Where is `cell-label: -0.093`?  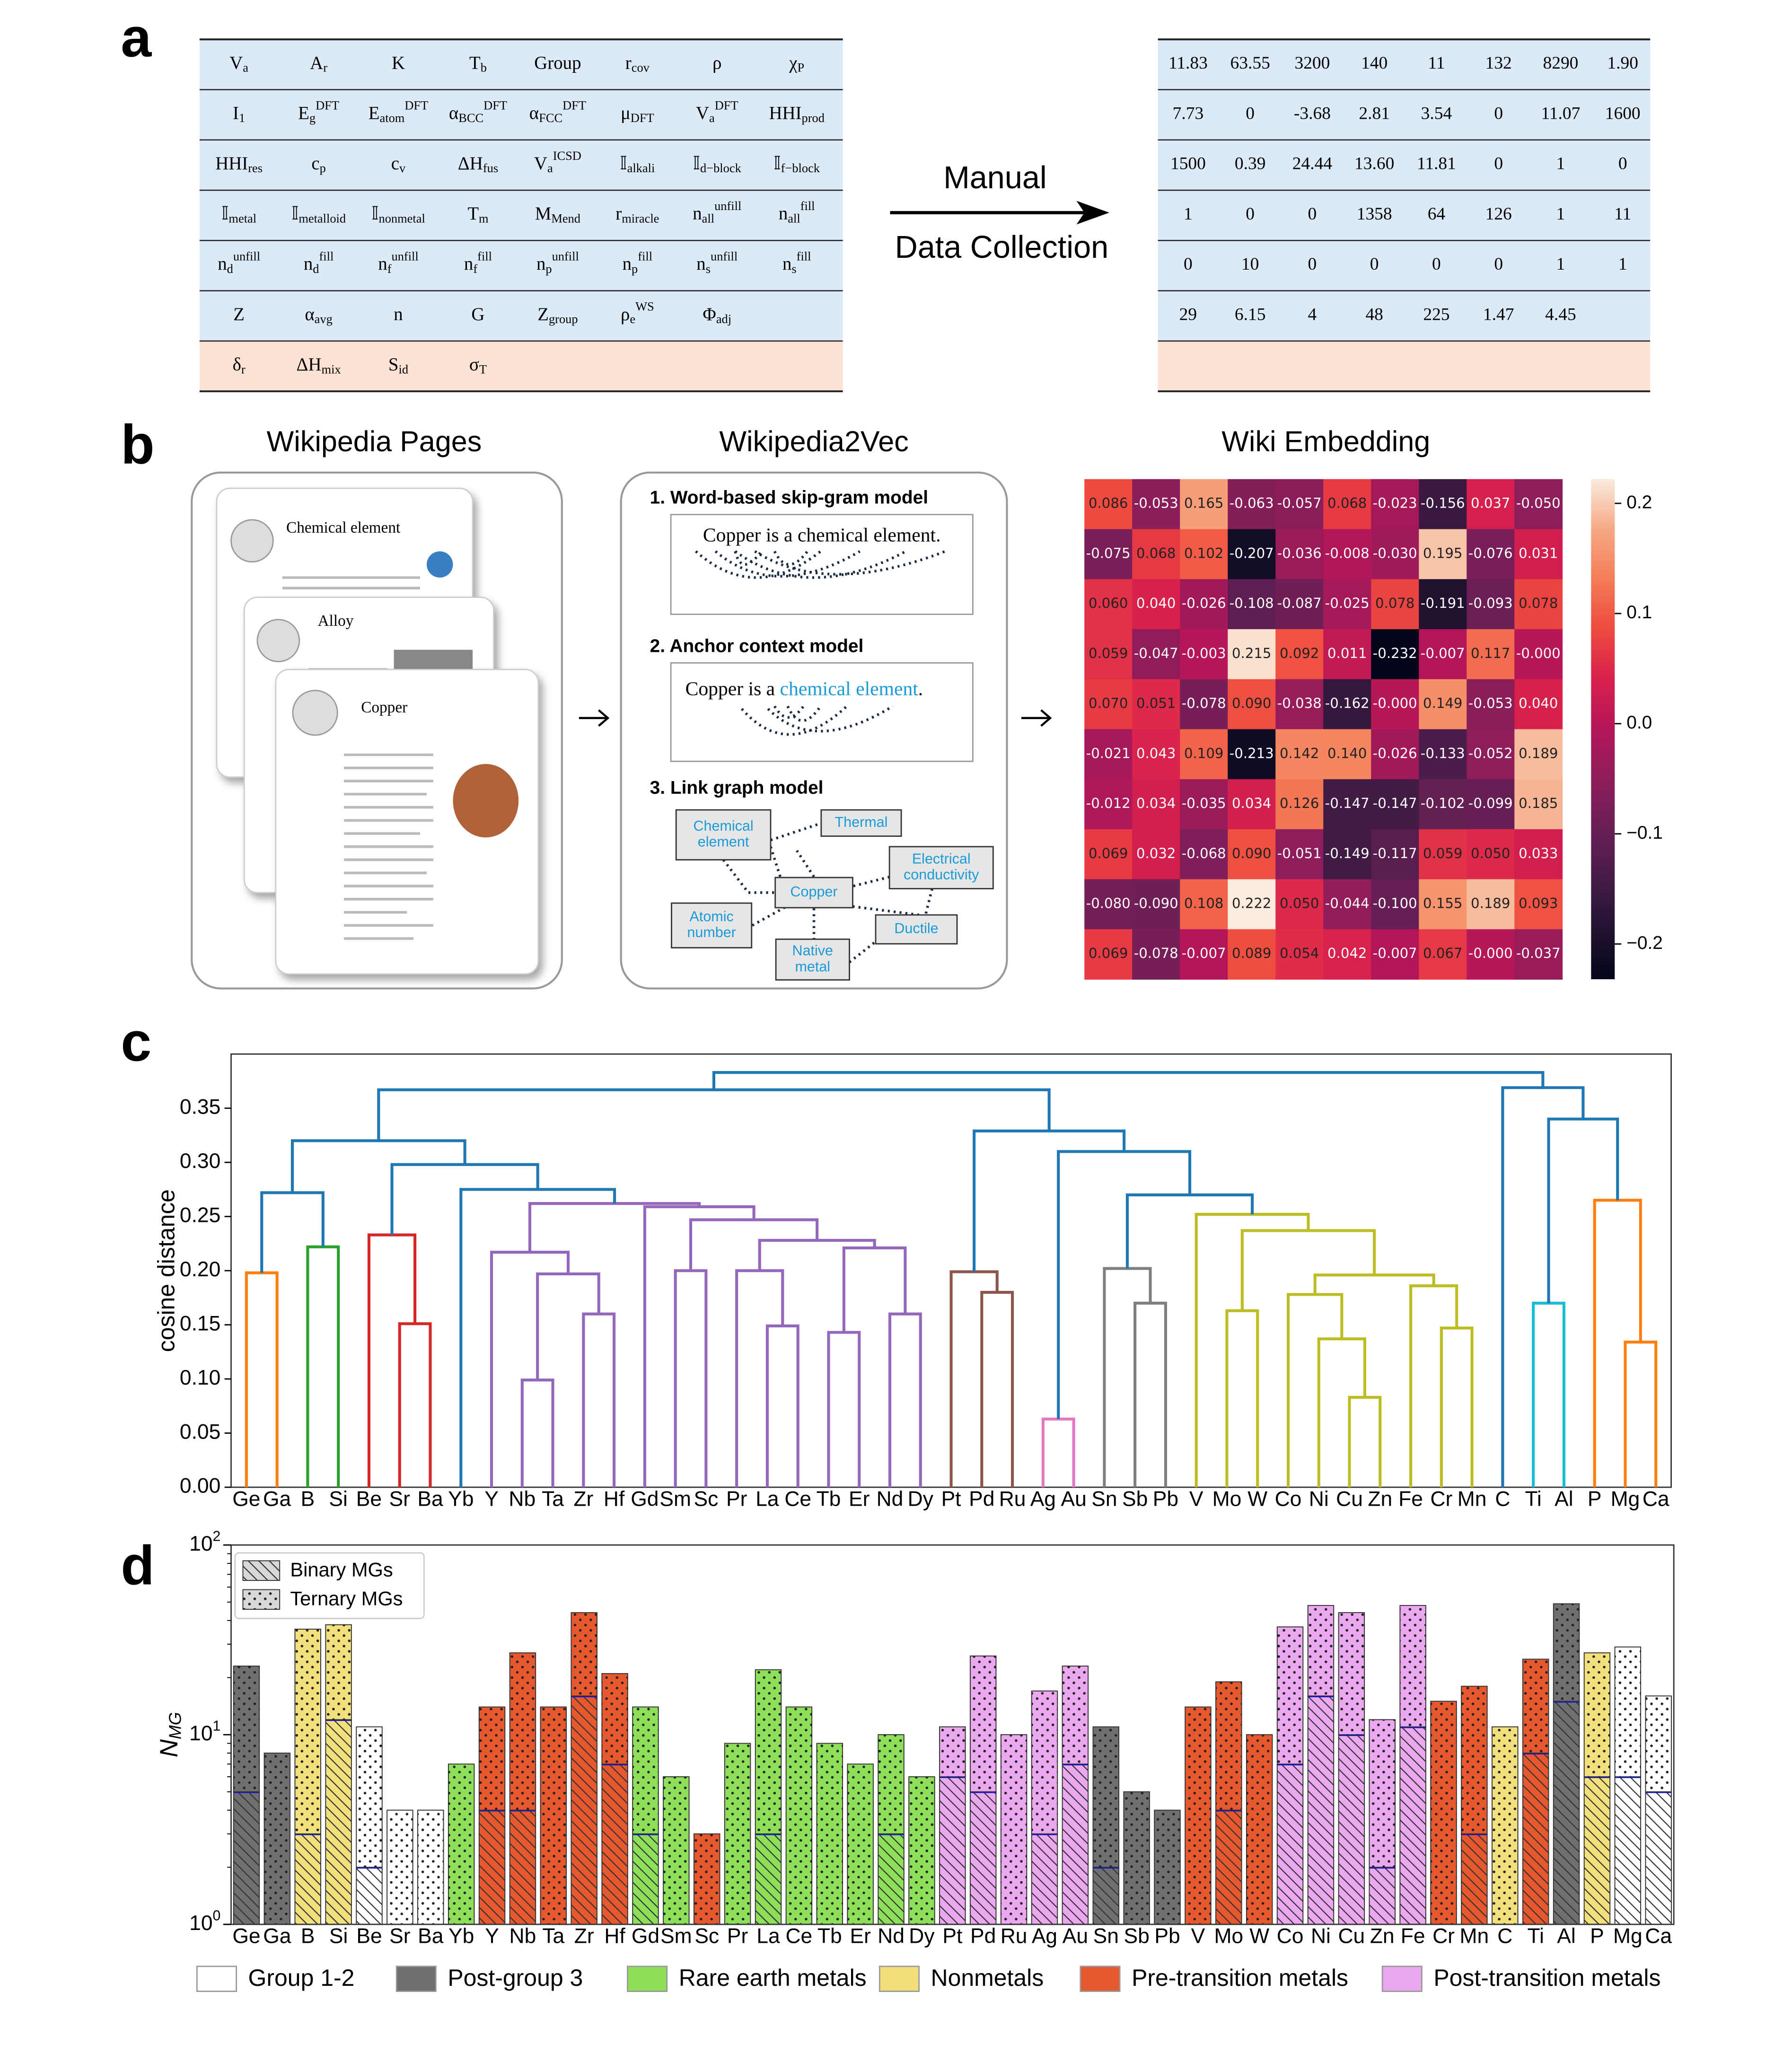 cell-label: -0.093 is located at coordinates (1490, 603).